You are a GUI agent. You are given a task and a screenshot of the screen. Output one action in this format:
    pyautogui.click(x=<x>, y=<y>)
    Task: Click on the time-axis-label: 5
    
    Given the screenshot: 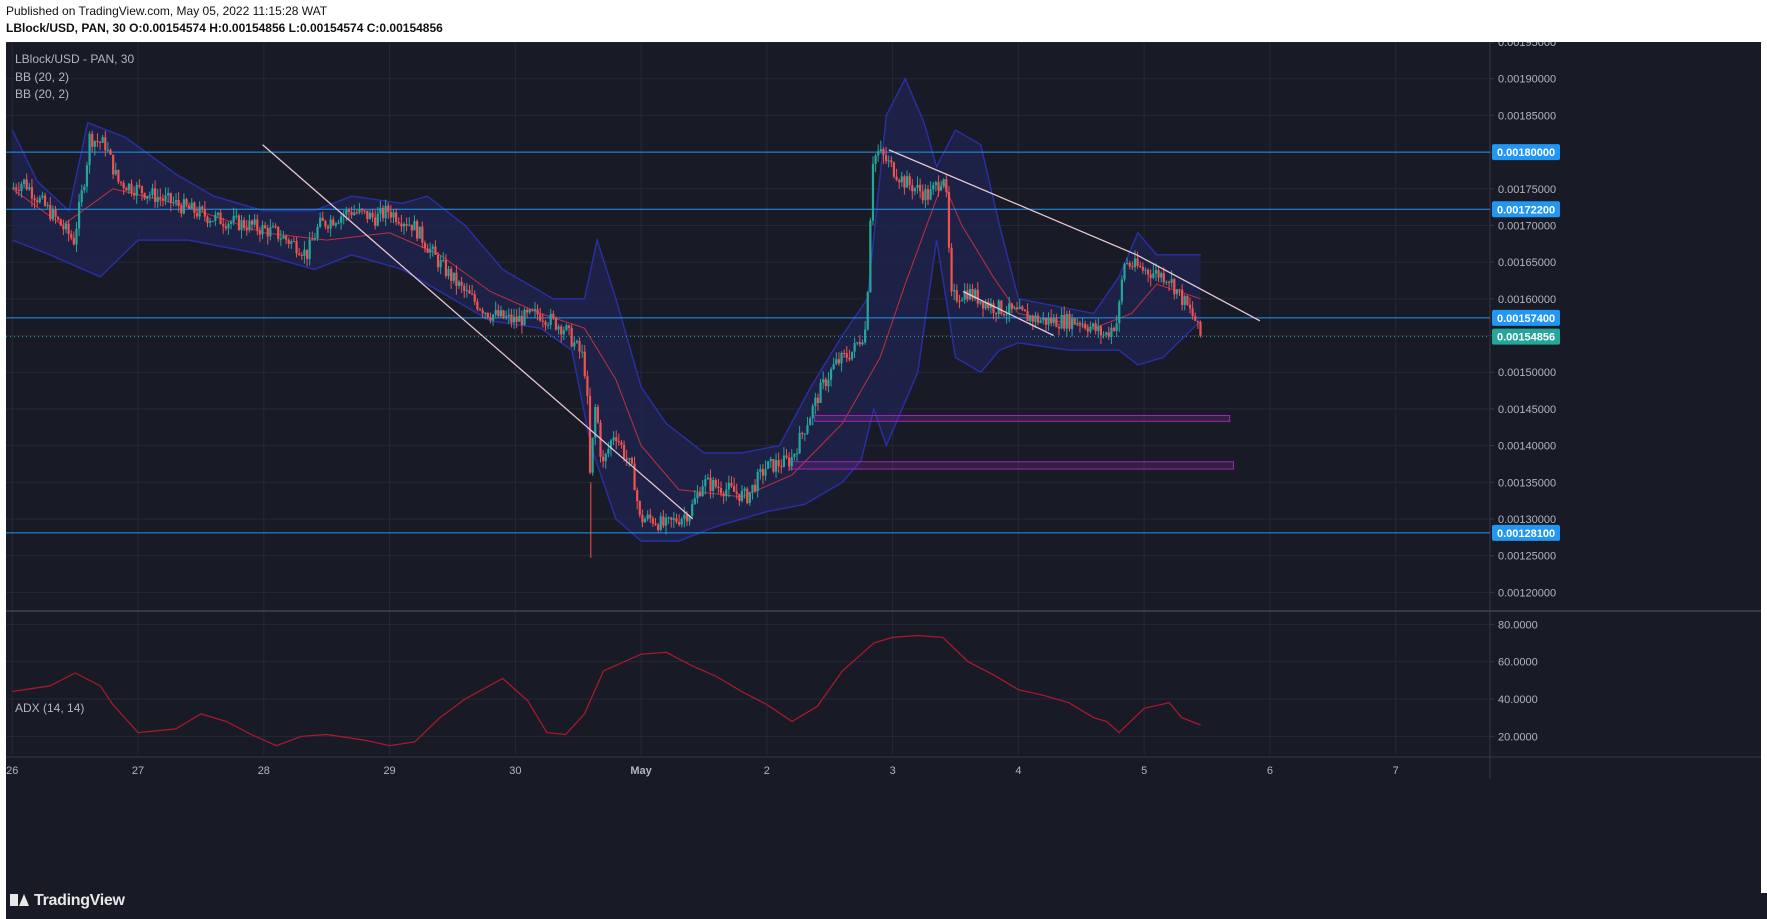 What is the action you would take?
    pyautogui.click(x=1144, y=771)
    